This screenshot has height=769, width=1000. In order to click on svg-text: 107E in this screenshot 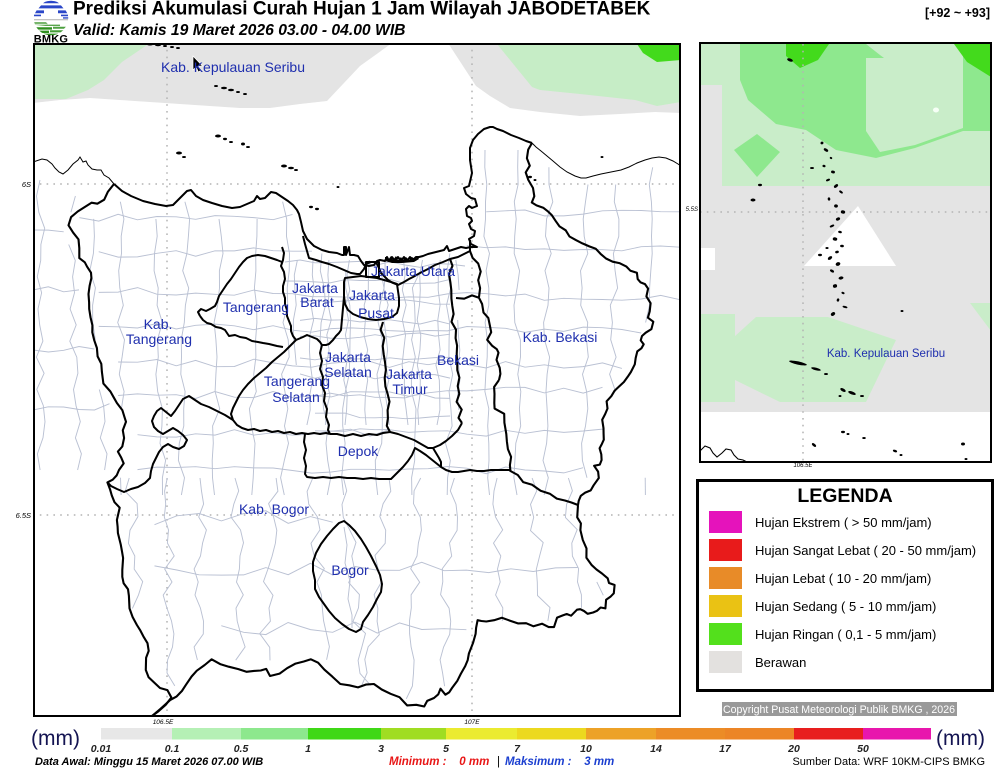, I will do `click(472, 722)`.